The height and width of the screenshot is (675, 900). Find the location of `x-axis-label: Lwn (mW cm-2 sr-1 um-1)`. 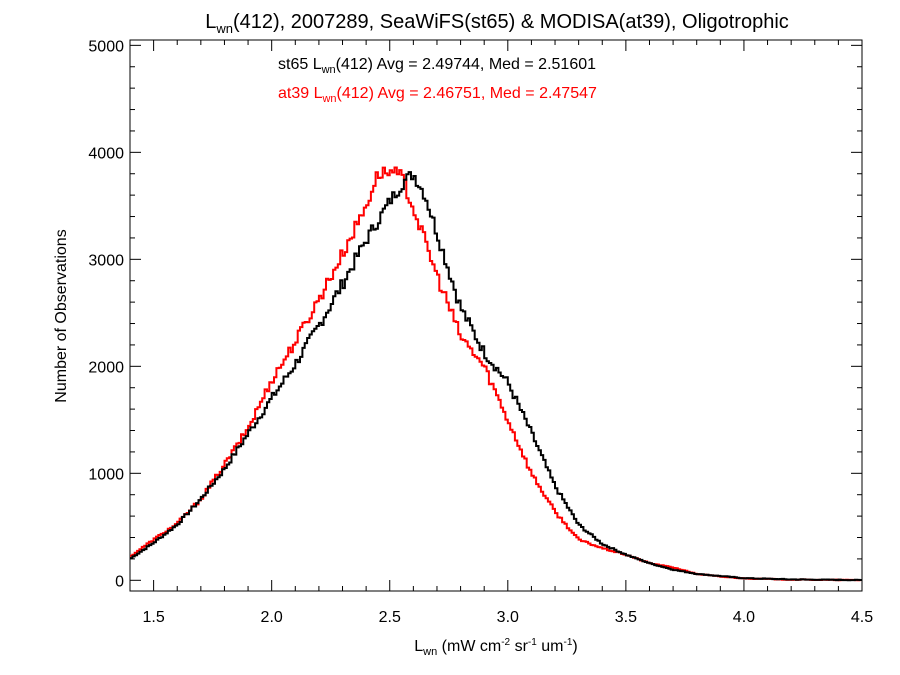

x-axis-label: Lwn (mW cm-2 sr-1 um-1) is located at coordinates (495, 647).